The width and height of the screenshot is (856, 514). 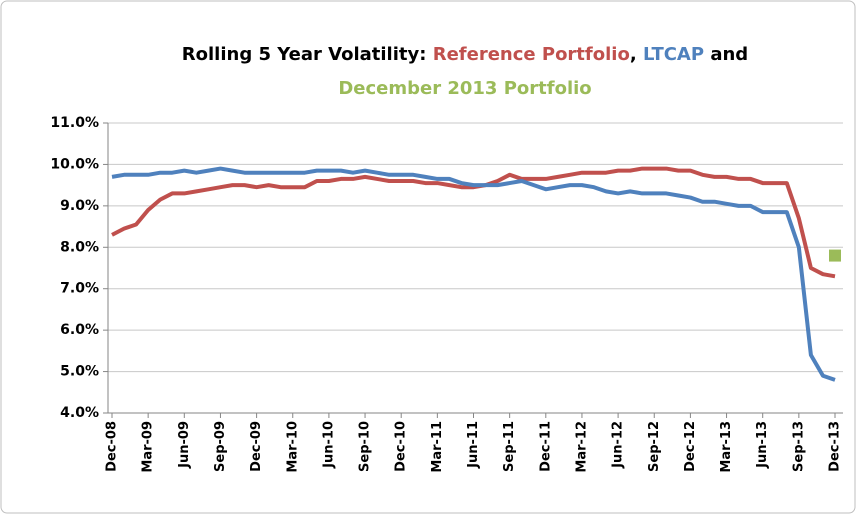 What do you see at coordinates (365, 446) in the screenshot?
I see `x-tick-label: Sep-10` at bounding box center [365, 446].